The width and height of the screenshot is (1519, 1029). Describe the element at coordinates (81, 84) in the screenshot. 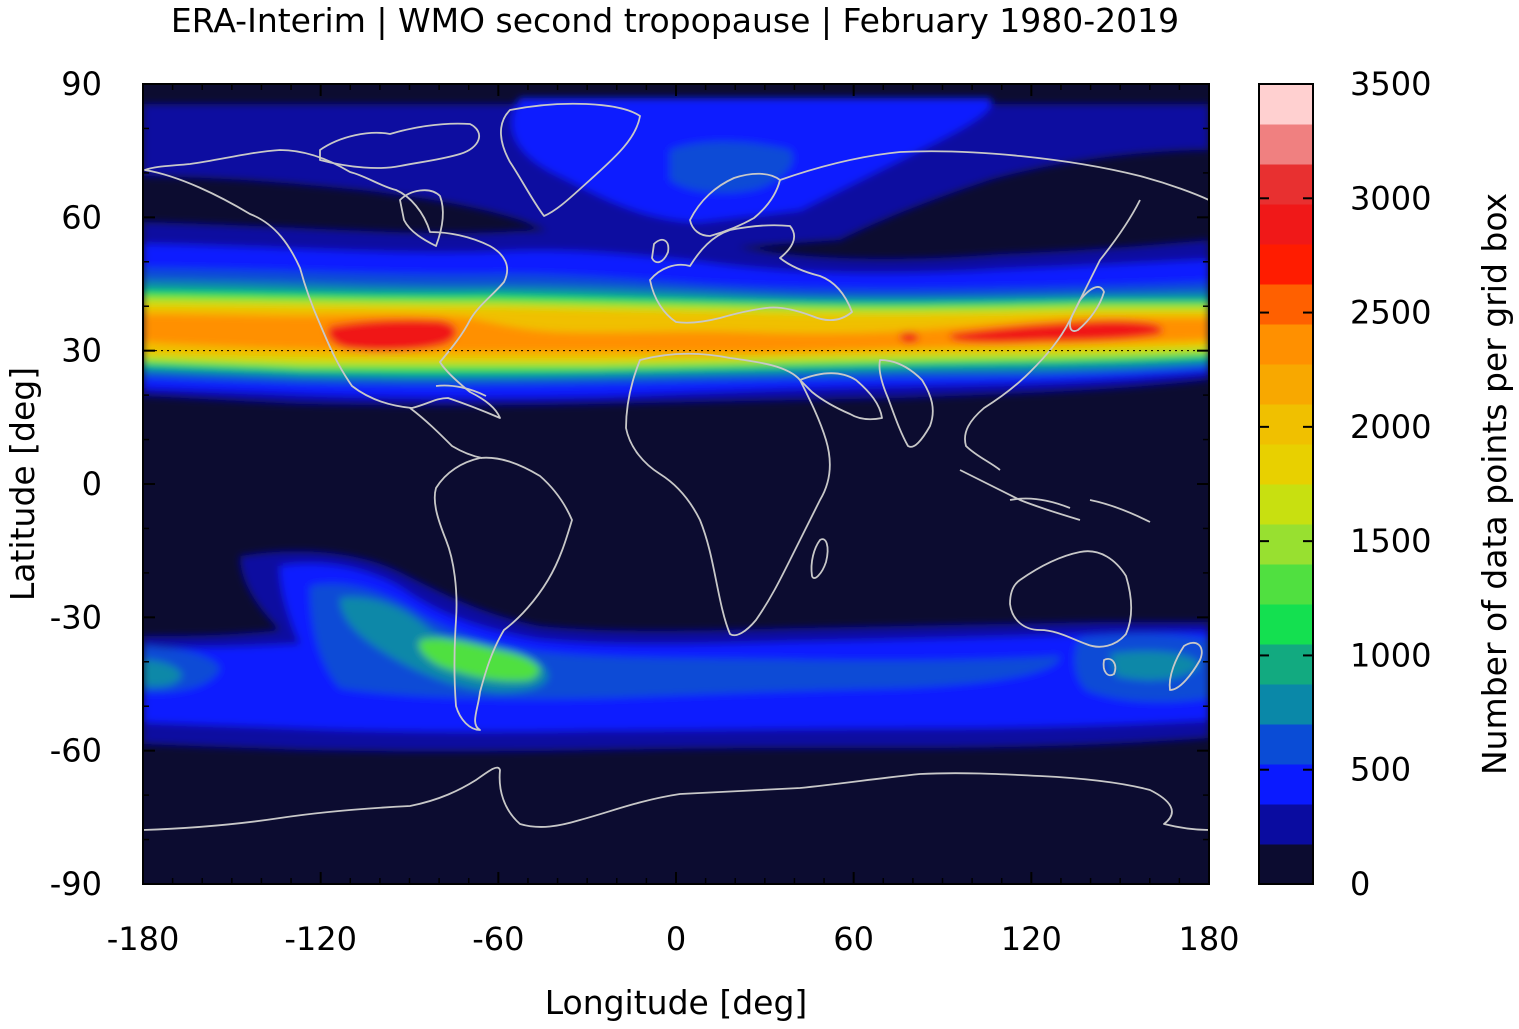

I see `y-tick-label: 90` at that location.